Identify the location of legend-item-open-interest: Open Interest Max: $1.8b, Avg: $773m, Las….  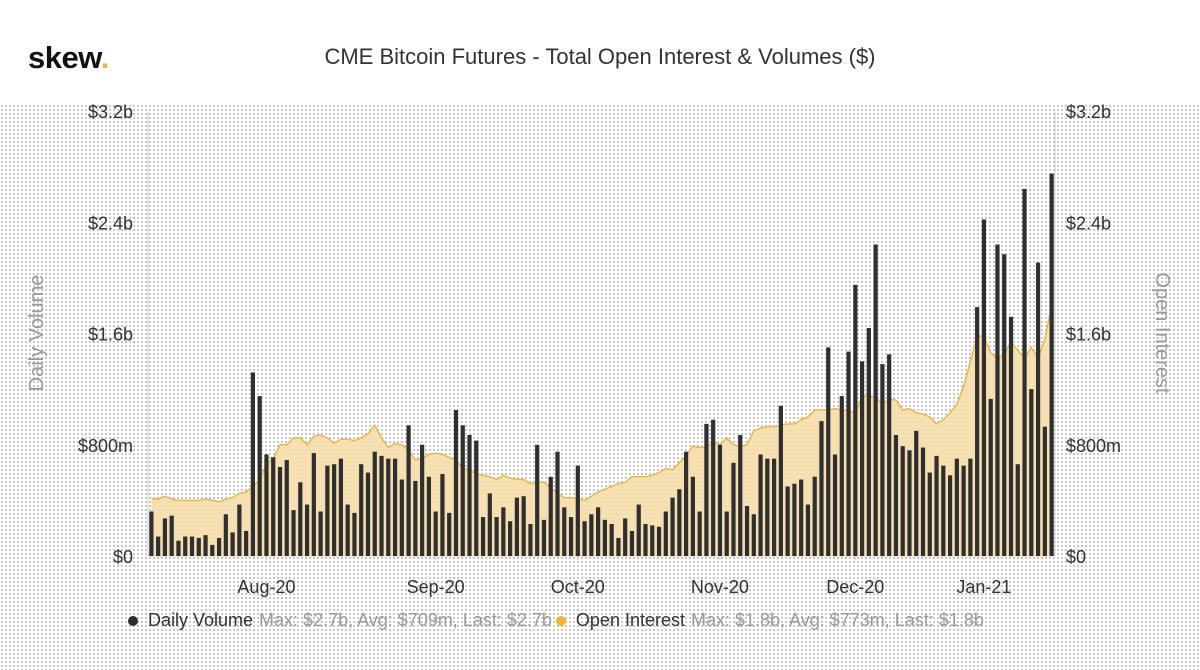
(769, 620).